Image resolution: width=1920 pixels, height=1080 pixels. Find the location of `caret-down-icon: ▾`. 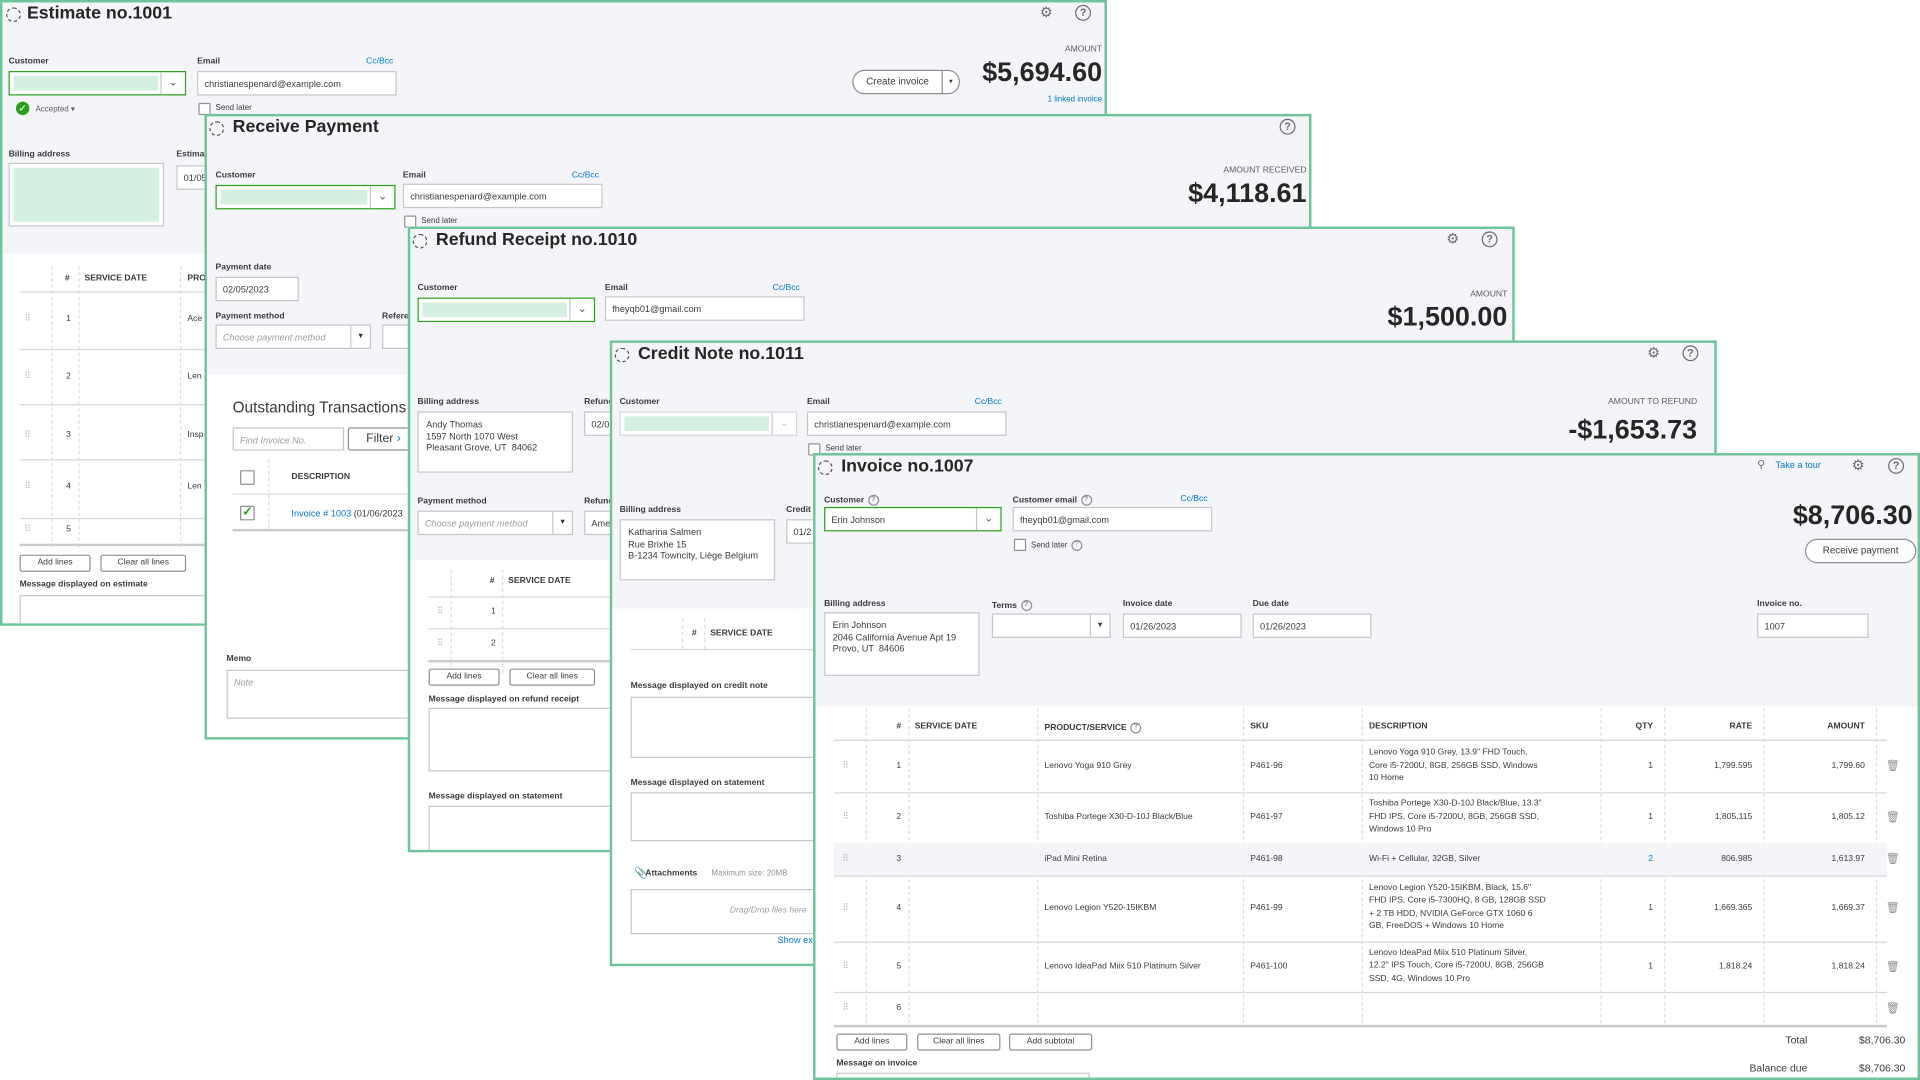

caret-down-icon: ▾ is located at coordinates (950, 82).